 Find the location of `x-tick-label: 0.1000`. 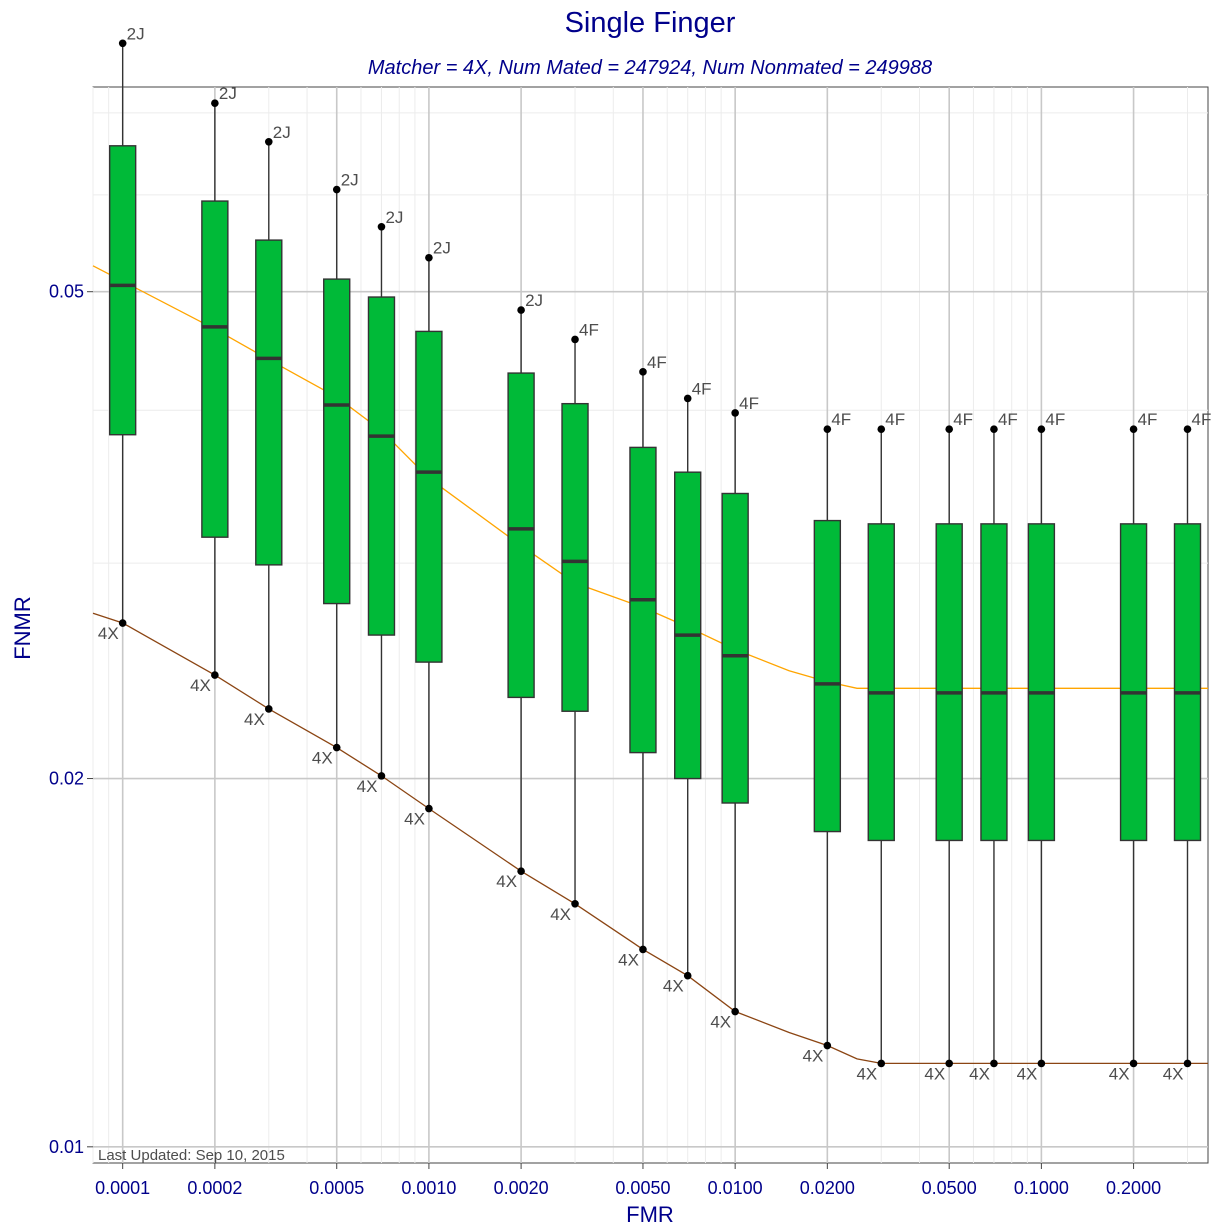

x-tick-label: 0.1000 is located at coordinates (1041, 1188).